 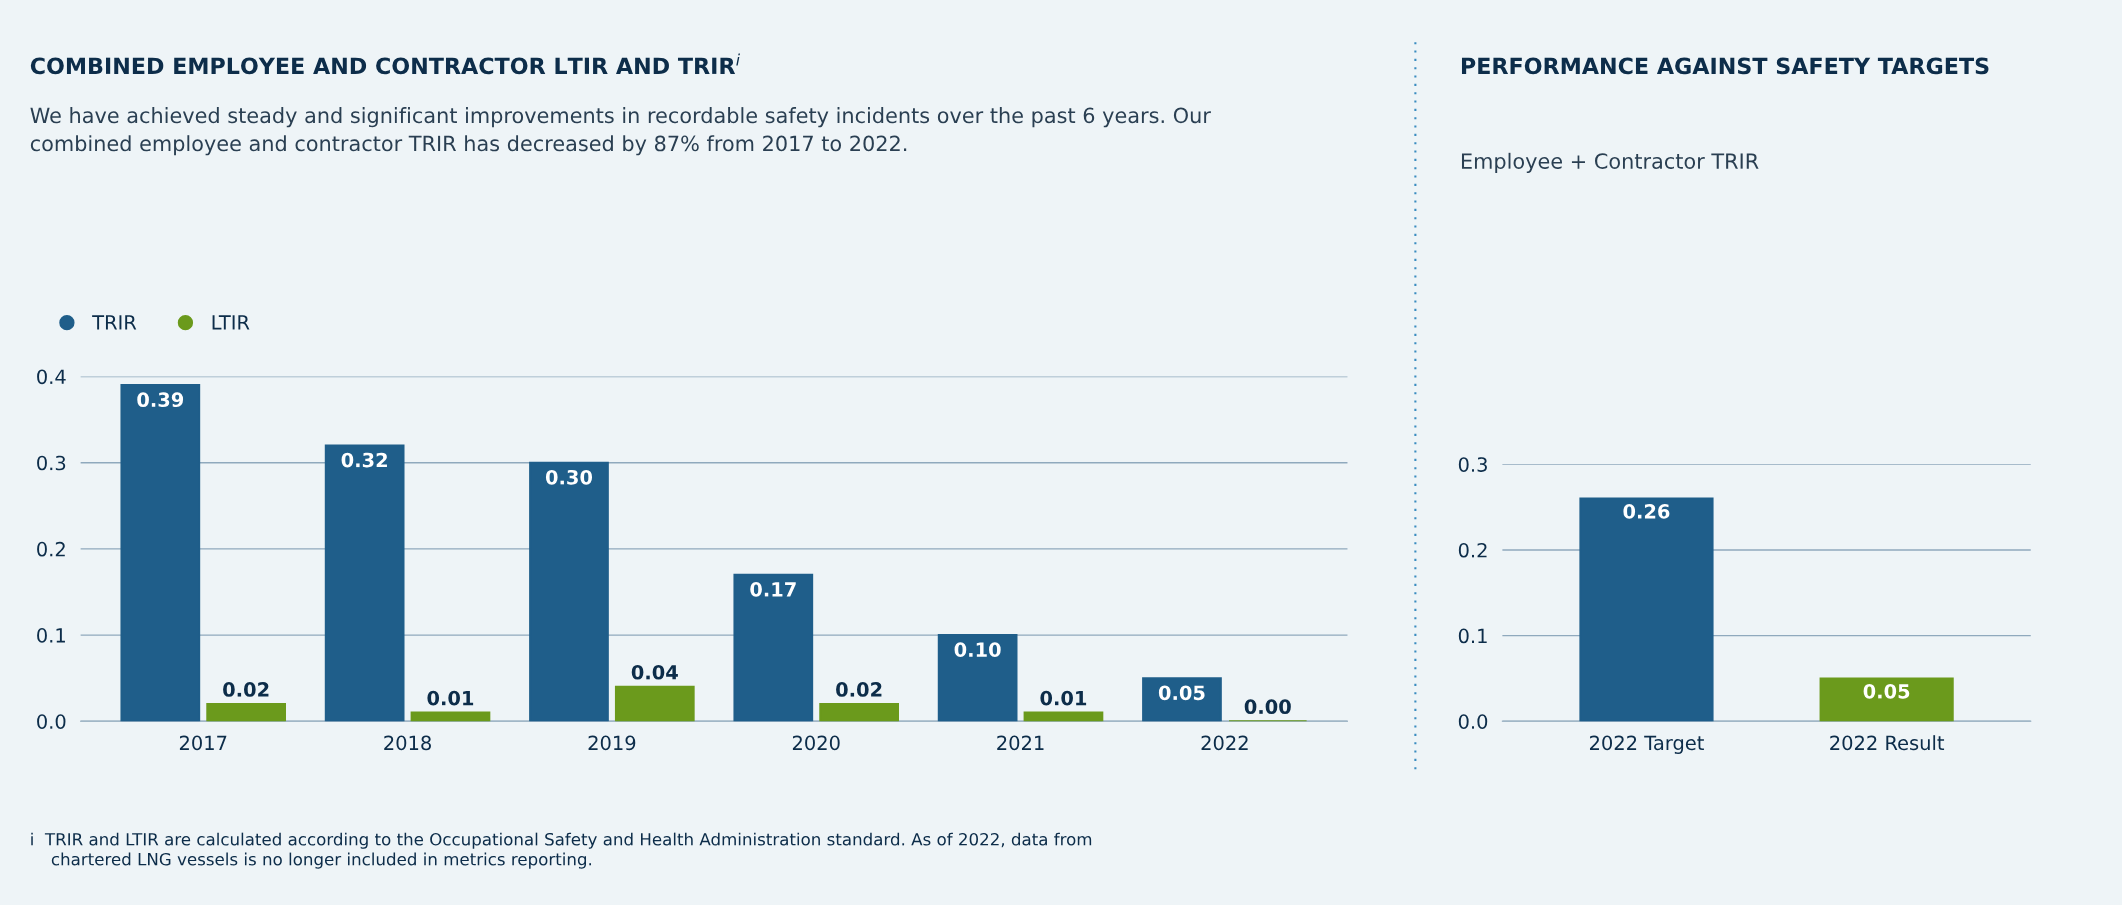 I want to click on data-label: 0.30, so click(x=569, y=477).